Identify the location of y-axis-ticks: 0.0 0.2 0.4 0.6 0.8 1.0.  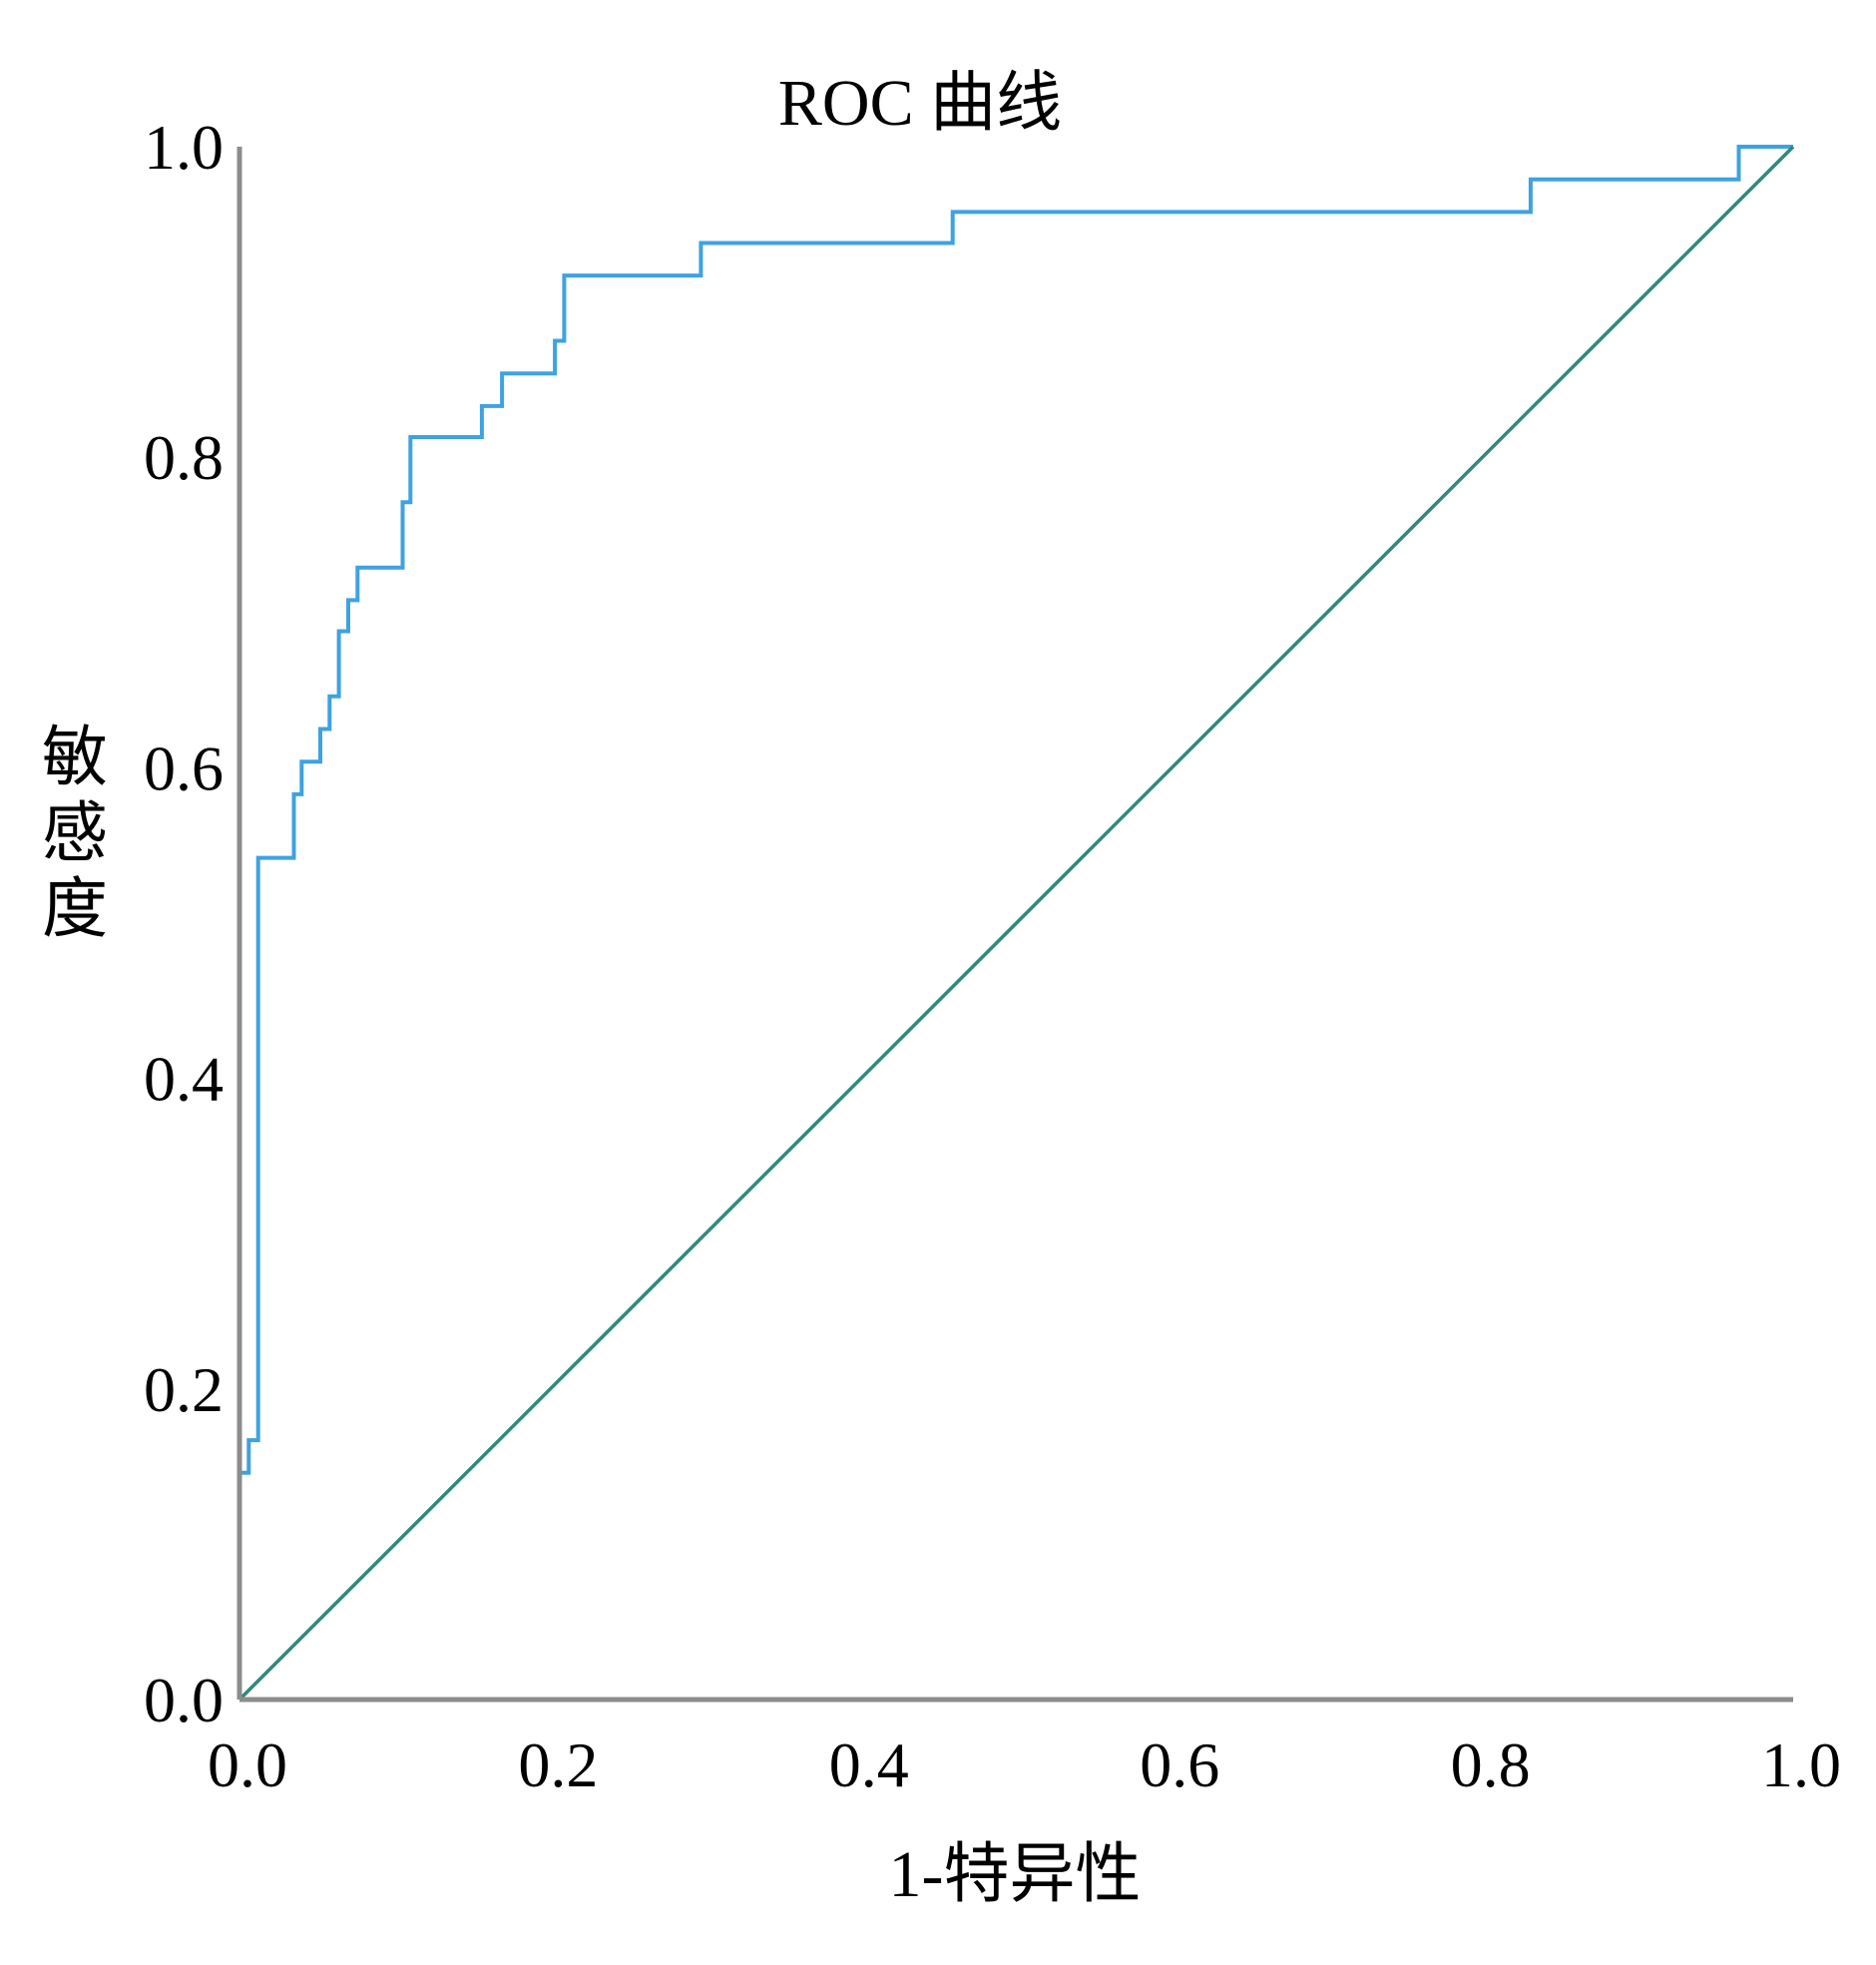
(184, 923).